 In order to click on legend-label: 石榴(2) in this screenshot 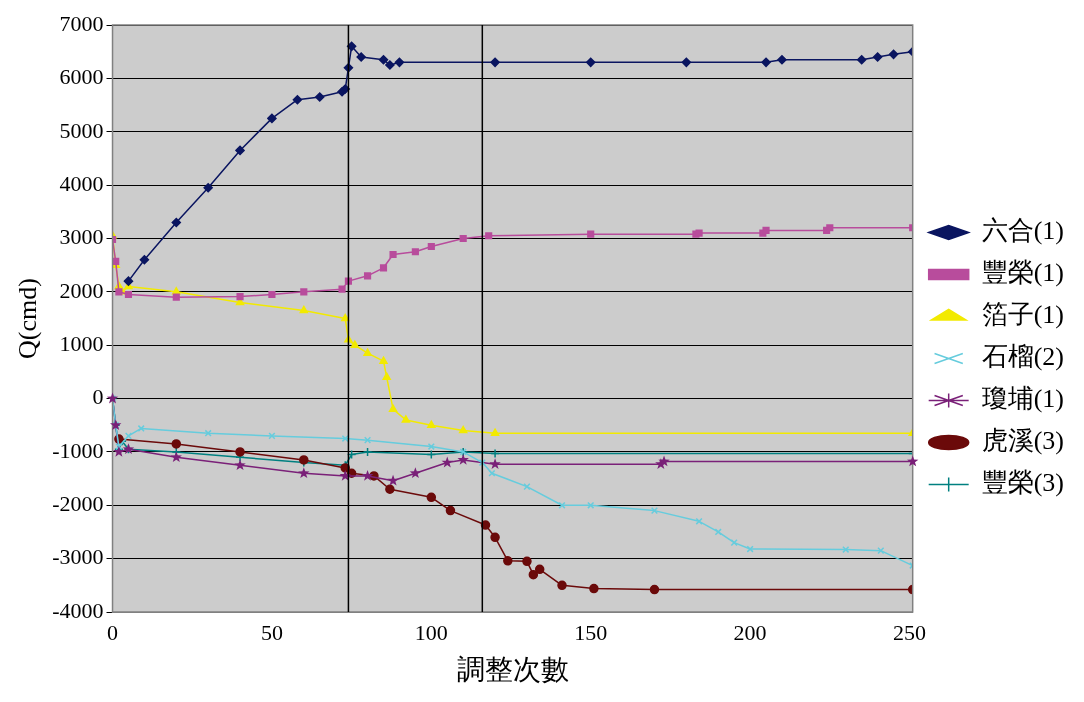, I will do `click(1023, 357)`.